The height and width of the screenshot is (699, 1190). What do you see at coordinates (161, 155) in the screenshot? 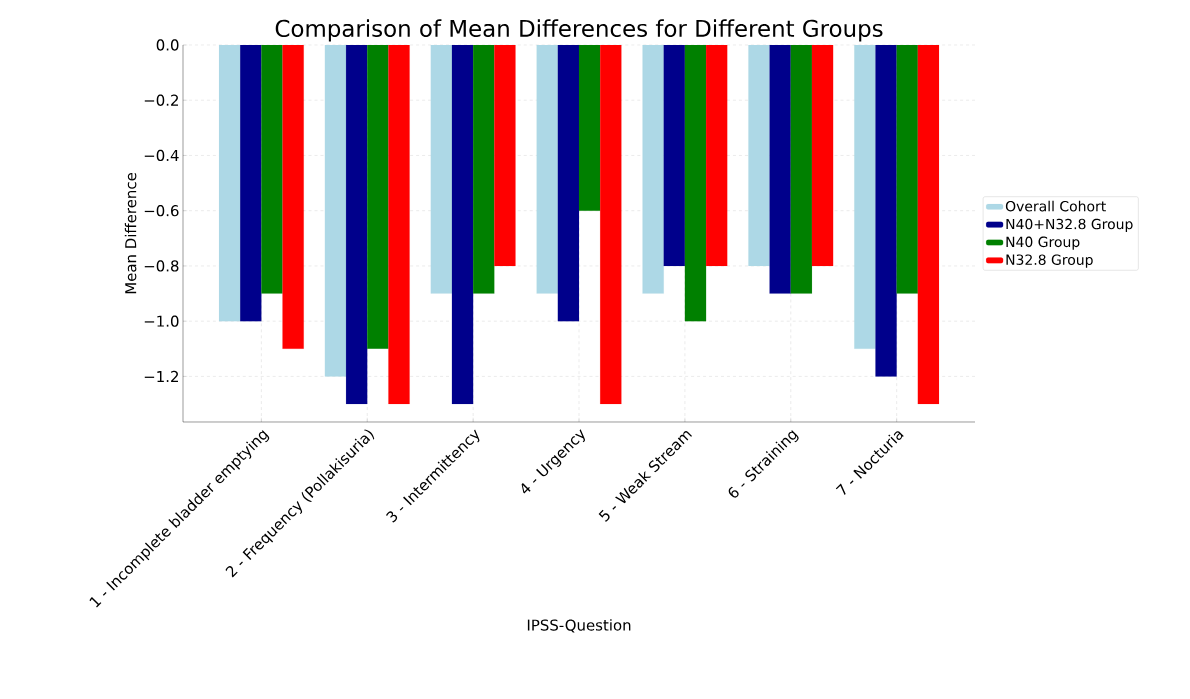
I see `y-tick-label: −0.4` at bounding box center [161, 155].